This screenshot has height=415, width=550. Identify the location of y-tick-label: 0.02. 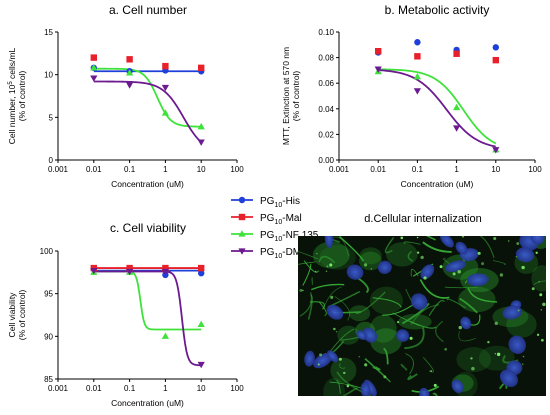
(326, 134).